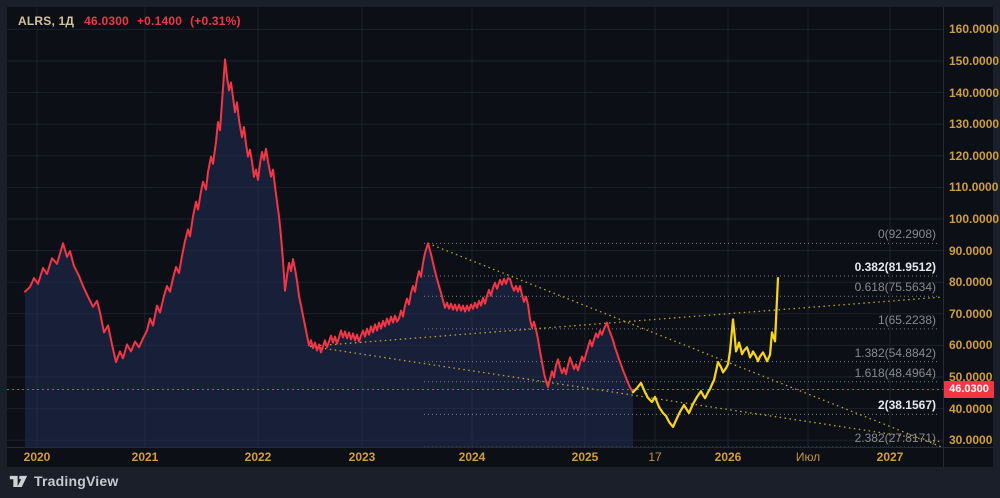 This screenshot has width=1000, height=498. I want to click on price-axis-label: 150.0000, so click(974, 61).